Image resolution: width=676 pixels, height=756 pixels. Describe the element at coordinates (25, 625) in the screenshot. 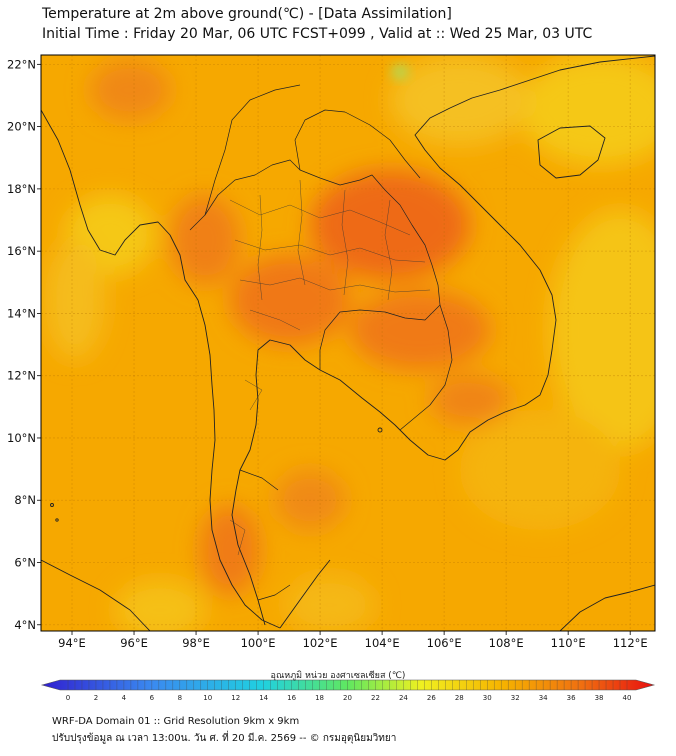

I see `lat-label: 4°N` at that location.